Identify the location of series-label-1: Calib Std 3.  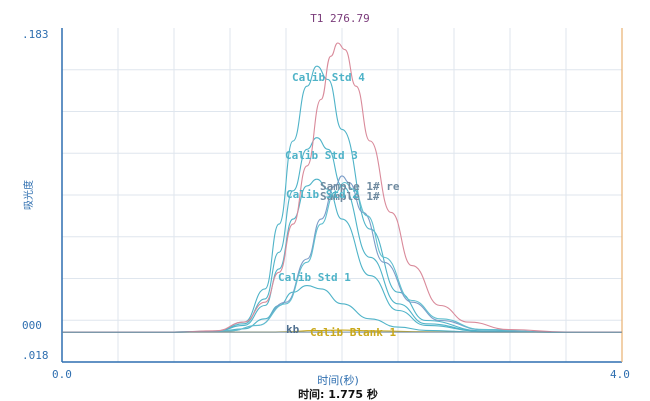
(321, 155).